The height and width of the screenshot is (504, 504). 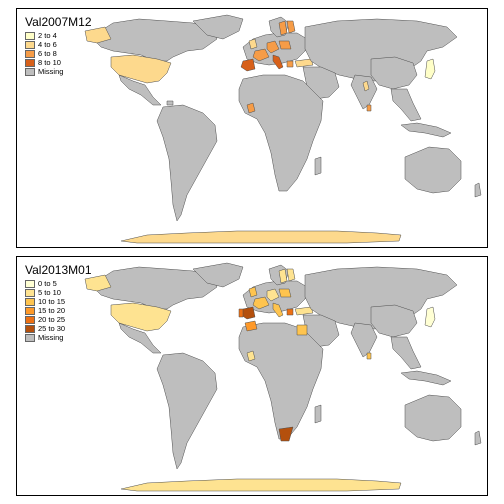 I want to click on legend-item: 10 to 15, so click(x=58, y=301).